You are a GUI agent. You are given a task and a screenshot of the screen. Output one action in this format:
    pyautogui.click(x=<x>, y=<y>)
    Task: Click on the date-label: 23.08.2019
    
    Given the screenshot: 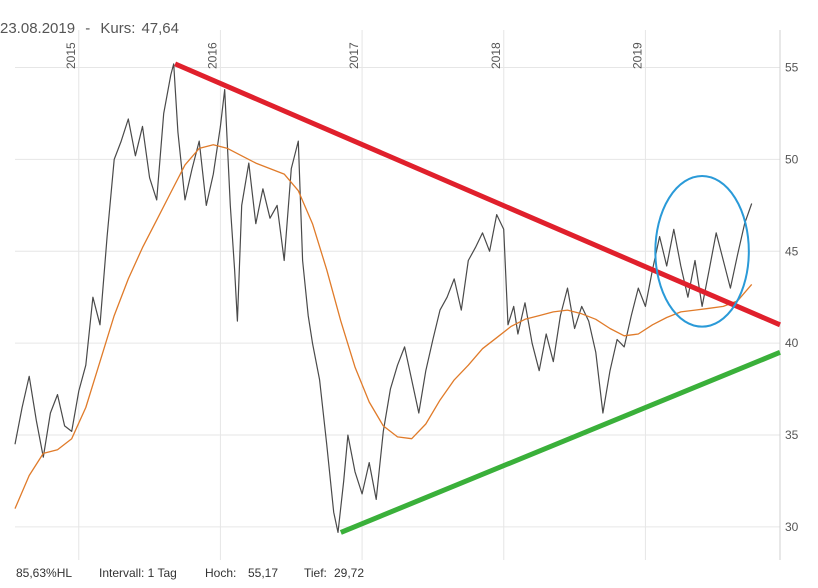 What is the action you would take?
    pyautogui.click(x=38, y=28)
    